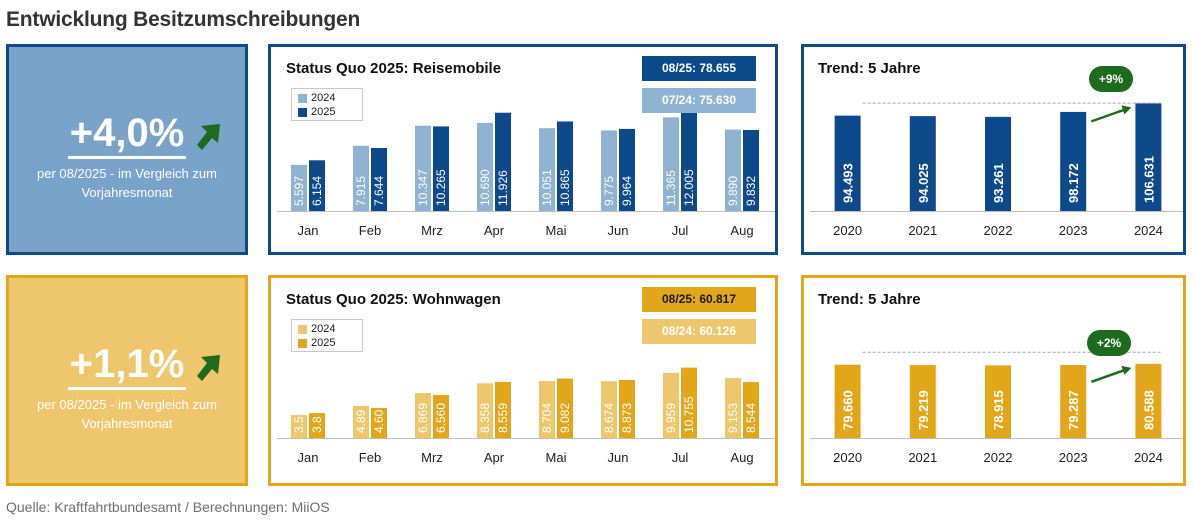 The width and height of the screenshot is (1194, 523). I want to click on bar-value-label: 80.588, so click(1148, 410).